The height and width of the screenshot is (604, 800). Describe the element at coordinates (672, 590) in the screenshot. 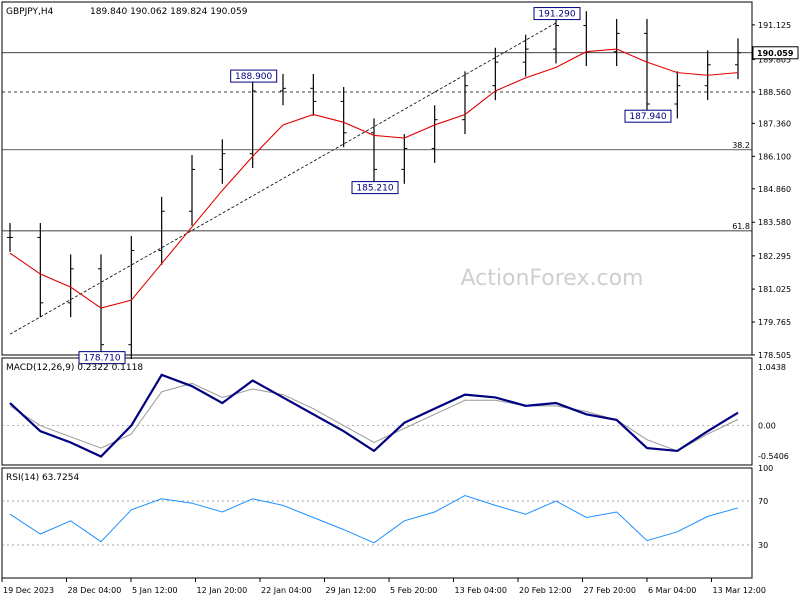

I see `xtick-label: 6 Mar 04:00` at that location.